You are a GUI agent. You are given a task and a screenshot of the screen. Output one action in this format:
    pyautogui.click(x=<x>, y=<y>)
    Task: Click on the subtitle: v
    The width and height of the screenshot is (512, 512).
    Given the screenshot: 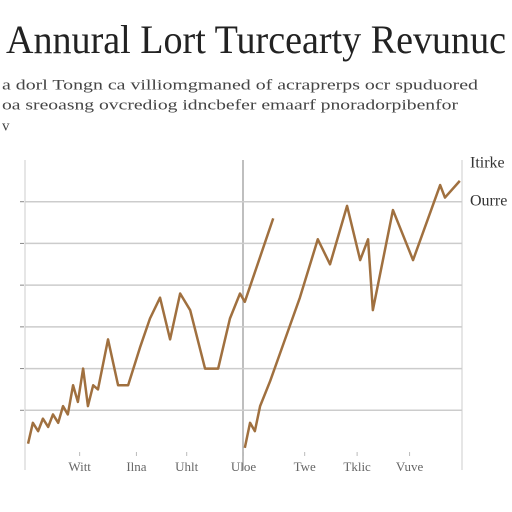 What is the action you would take?
    pyautogui.click(x=6, y=126)
    